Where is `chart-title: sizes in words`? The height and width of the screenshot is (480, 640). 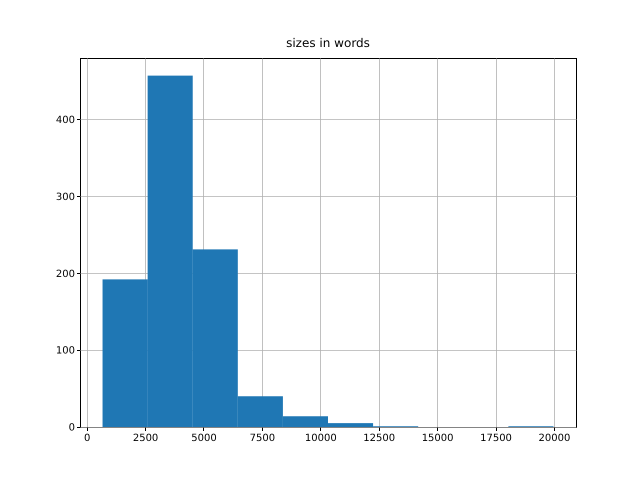 chart-title: sizes in words is located at coordinates (328, 43).